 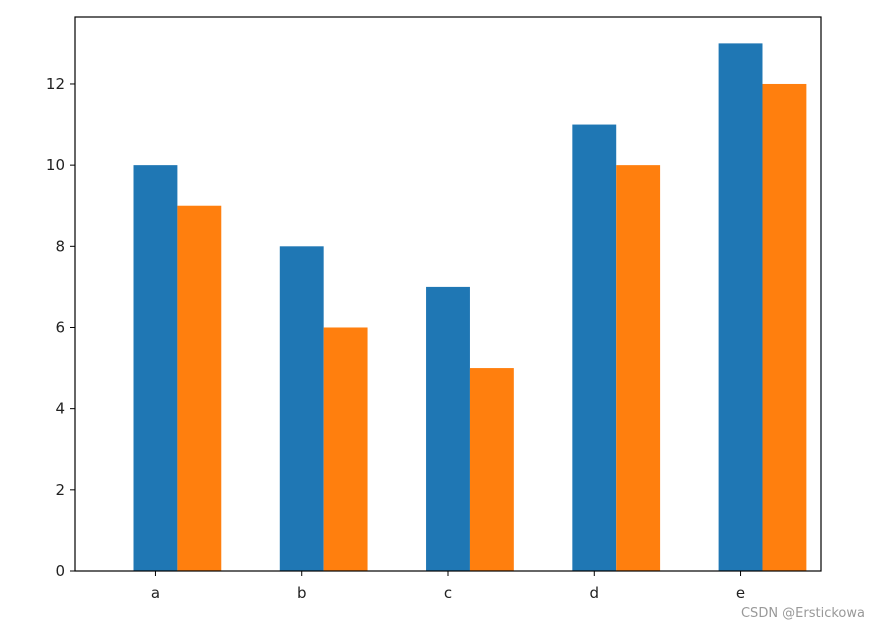 I want to click on y-axis: 0 2 4 6 8 10 12, so click(x=60, y=327).